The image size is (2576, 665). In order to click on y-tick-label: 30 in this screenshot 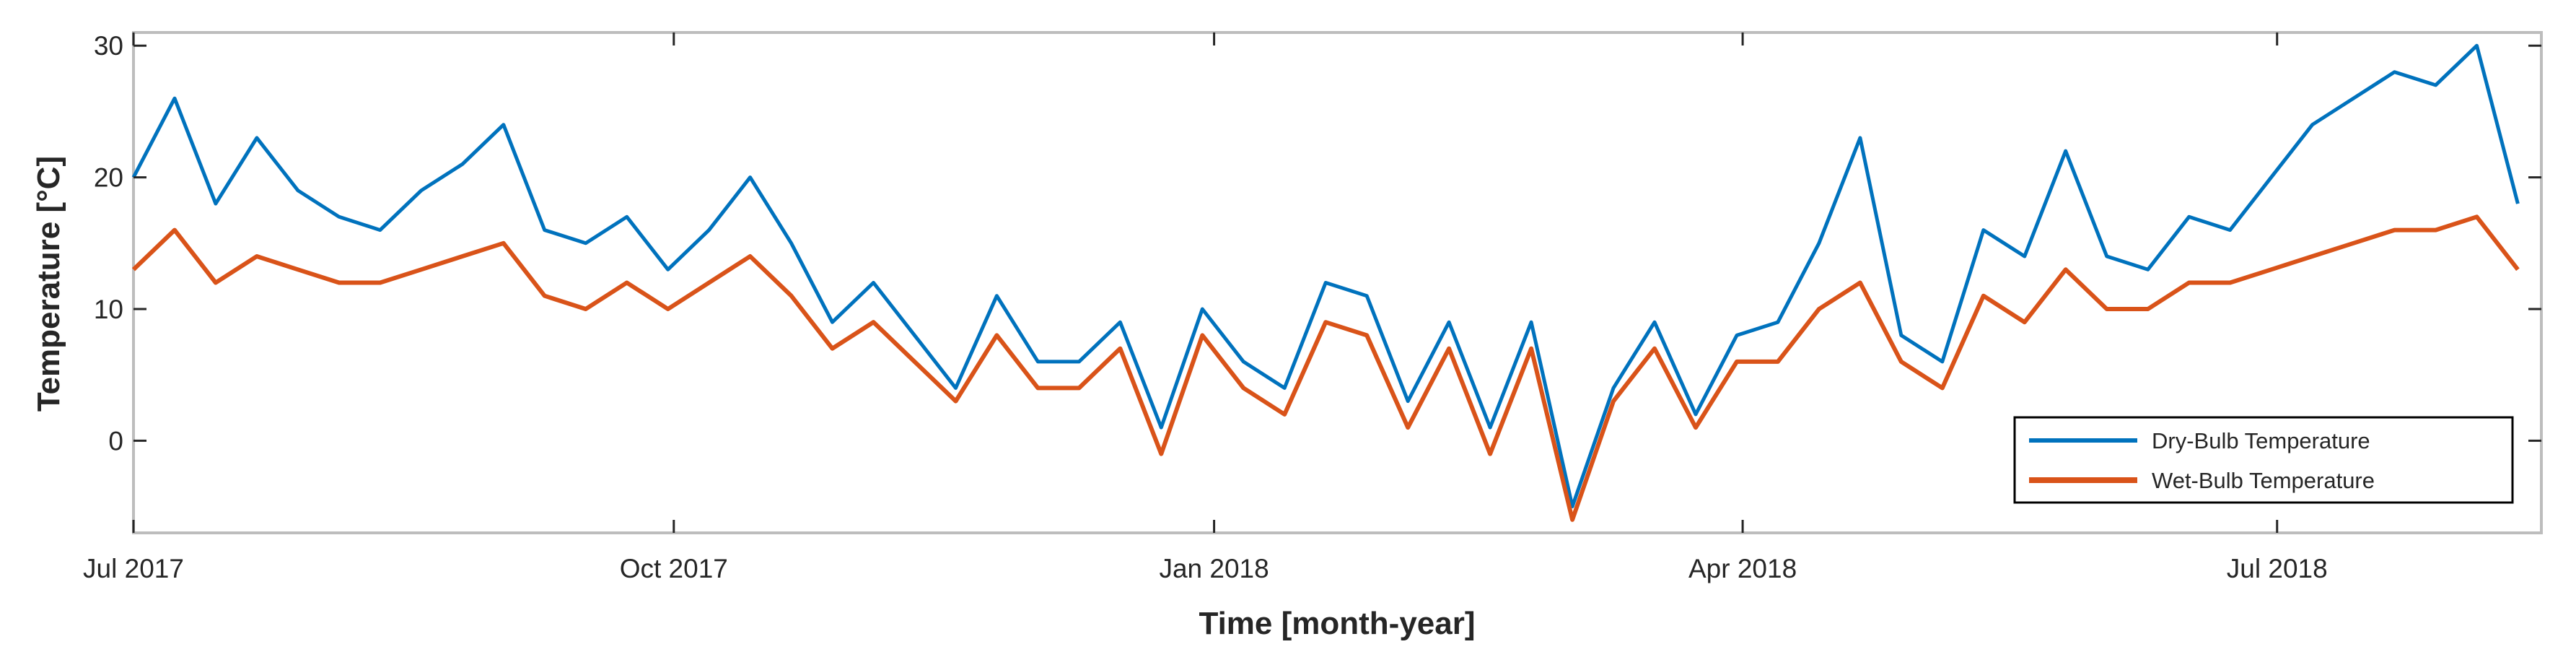, I will do `click(108, 46)`.